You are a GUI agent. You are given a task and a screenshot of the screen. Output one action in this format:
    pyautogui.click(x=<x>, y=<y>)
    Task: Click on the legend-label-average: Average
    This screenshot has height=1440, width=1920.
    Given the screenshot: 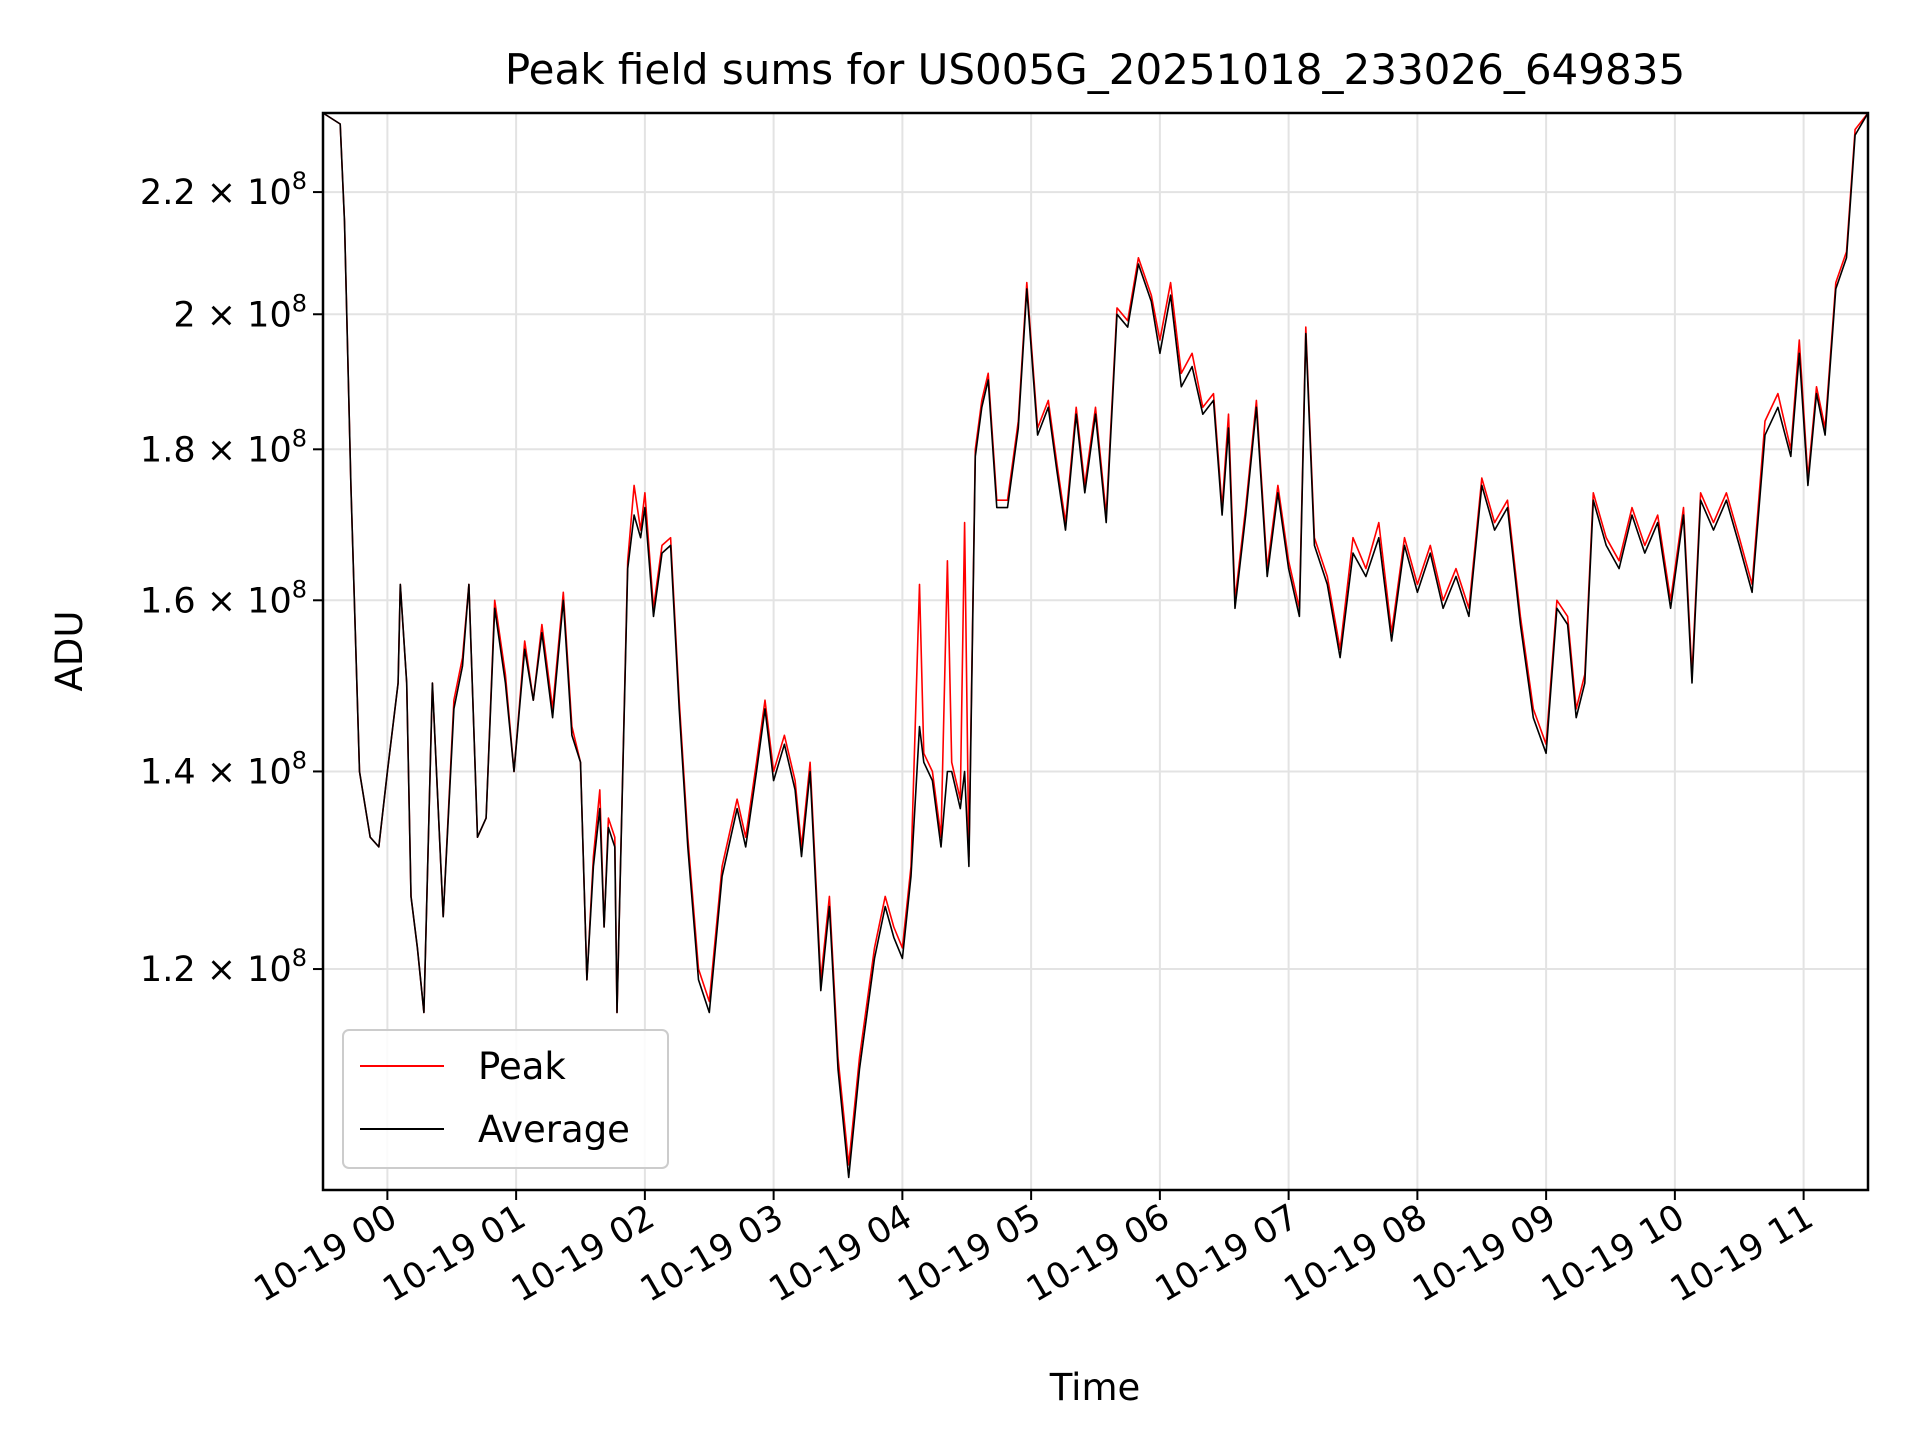 What is the action you would take?
    pyautogui.click(x=554, y=1129)
    